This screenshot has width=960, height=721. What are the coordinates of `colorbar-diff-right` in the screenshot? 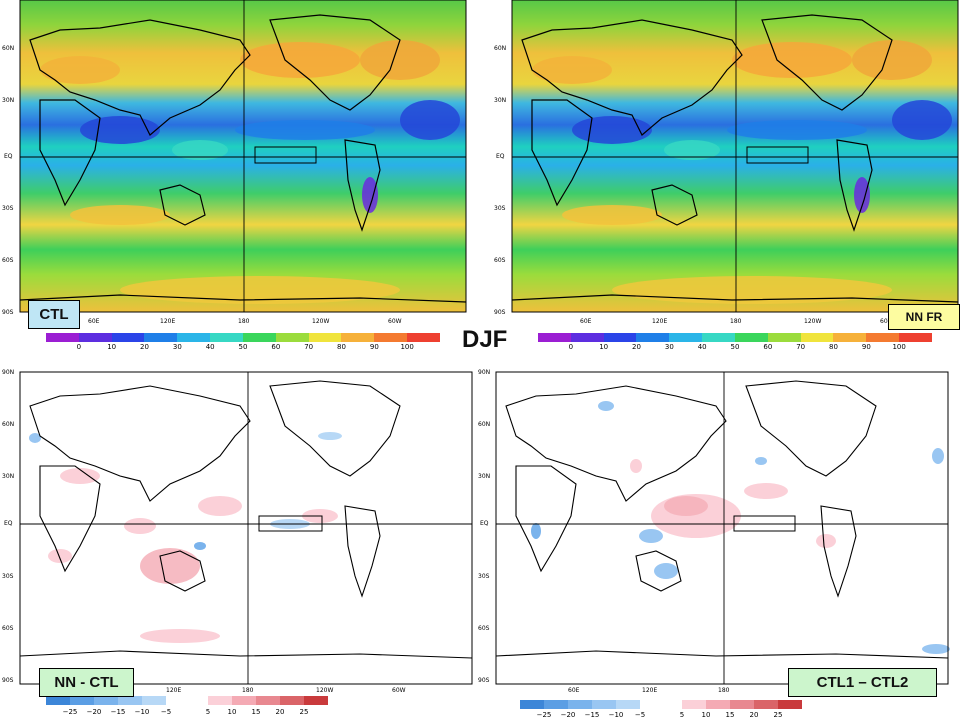 It's located at (661, 704).